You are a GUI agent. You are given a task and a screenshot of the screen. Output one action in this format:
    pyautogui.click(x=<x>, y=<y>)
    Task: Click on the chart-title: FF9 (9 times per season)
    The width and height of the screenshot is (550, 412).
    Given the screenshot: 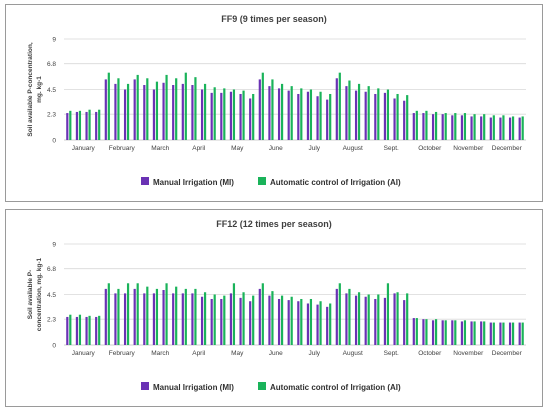 What is the action you would take?
    pyautogui.click(x=274, y=19)
    